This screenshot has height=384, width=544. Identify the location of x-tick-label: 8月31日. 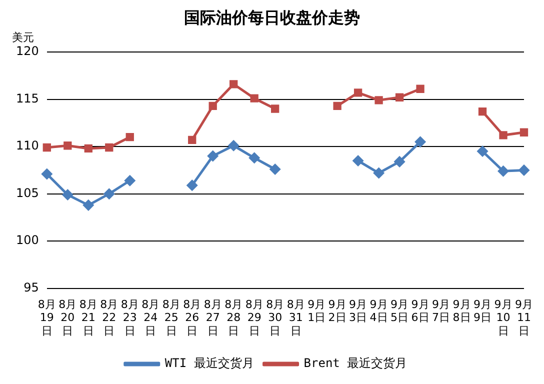
(295, 318).